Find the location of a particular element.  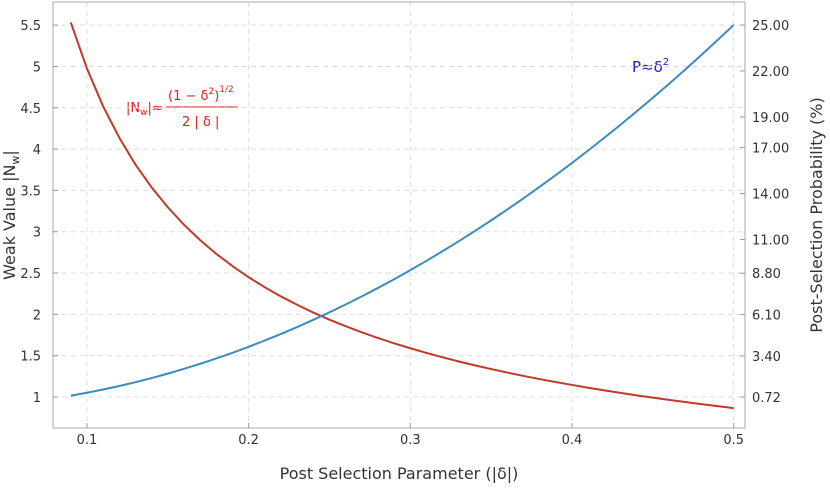

y-tick-label: 4 is located at coordinates (37, 150).